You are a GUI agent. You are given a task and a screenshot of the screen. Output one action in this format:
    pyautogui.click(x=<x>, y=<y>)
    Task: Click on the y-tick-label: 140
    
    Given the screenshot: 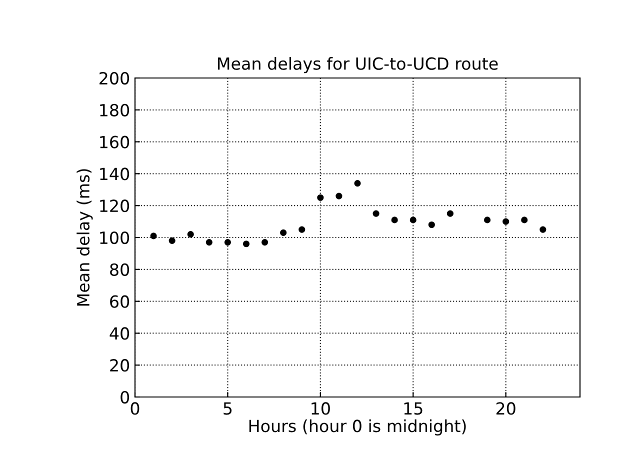 What is the action you would take?
    pyautogui.click(x=115, y=174)
    